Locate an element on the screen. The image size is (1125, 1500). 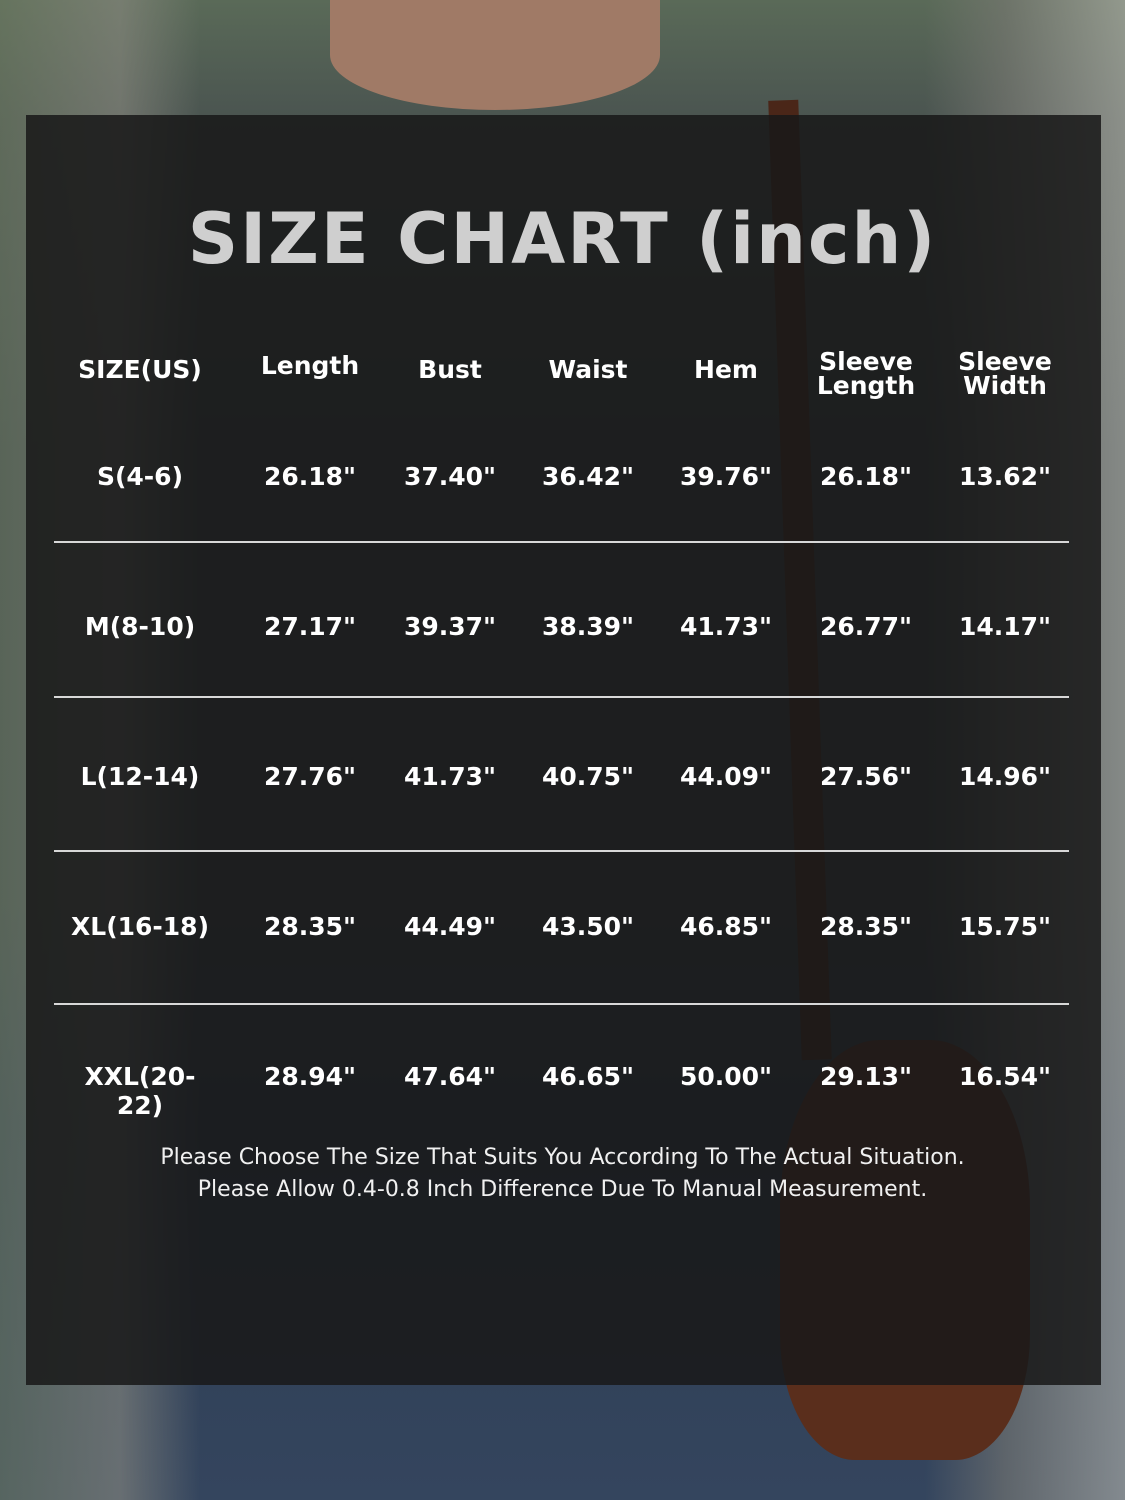
size-label: S(4-6) is located at coordinates (140, 476).